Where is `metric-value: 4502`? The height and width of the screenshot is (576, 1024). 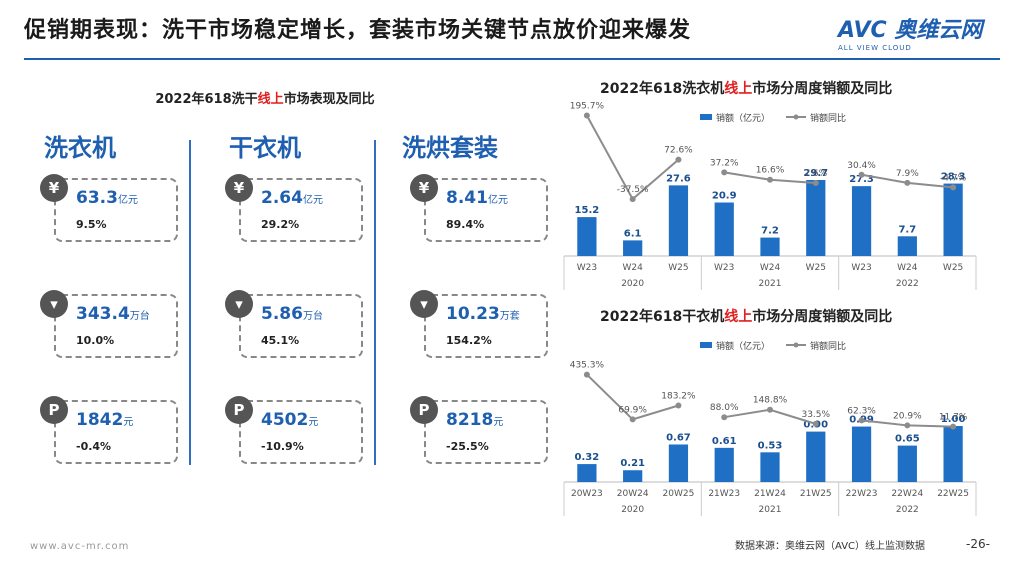 metric-value: 4502 is located at coordinates (285, 420).